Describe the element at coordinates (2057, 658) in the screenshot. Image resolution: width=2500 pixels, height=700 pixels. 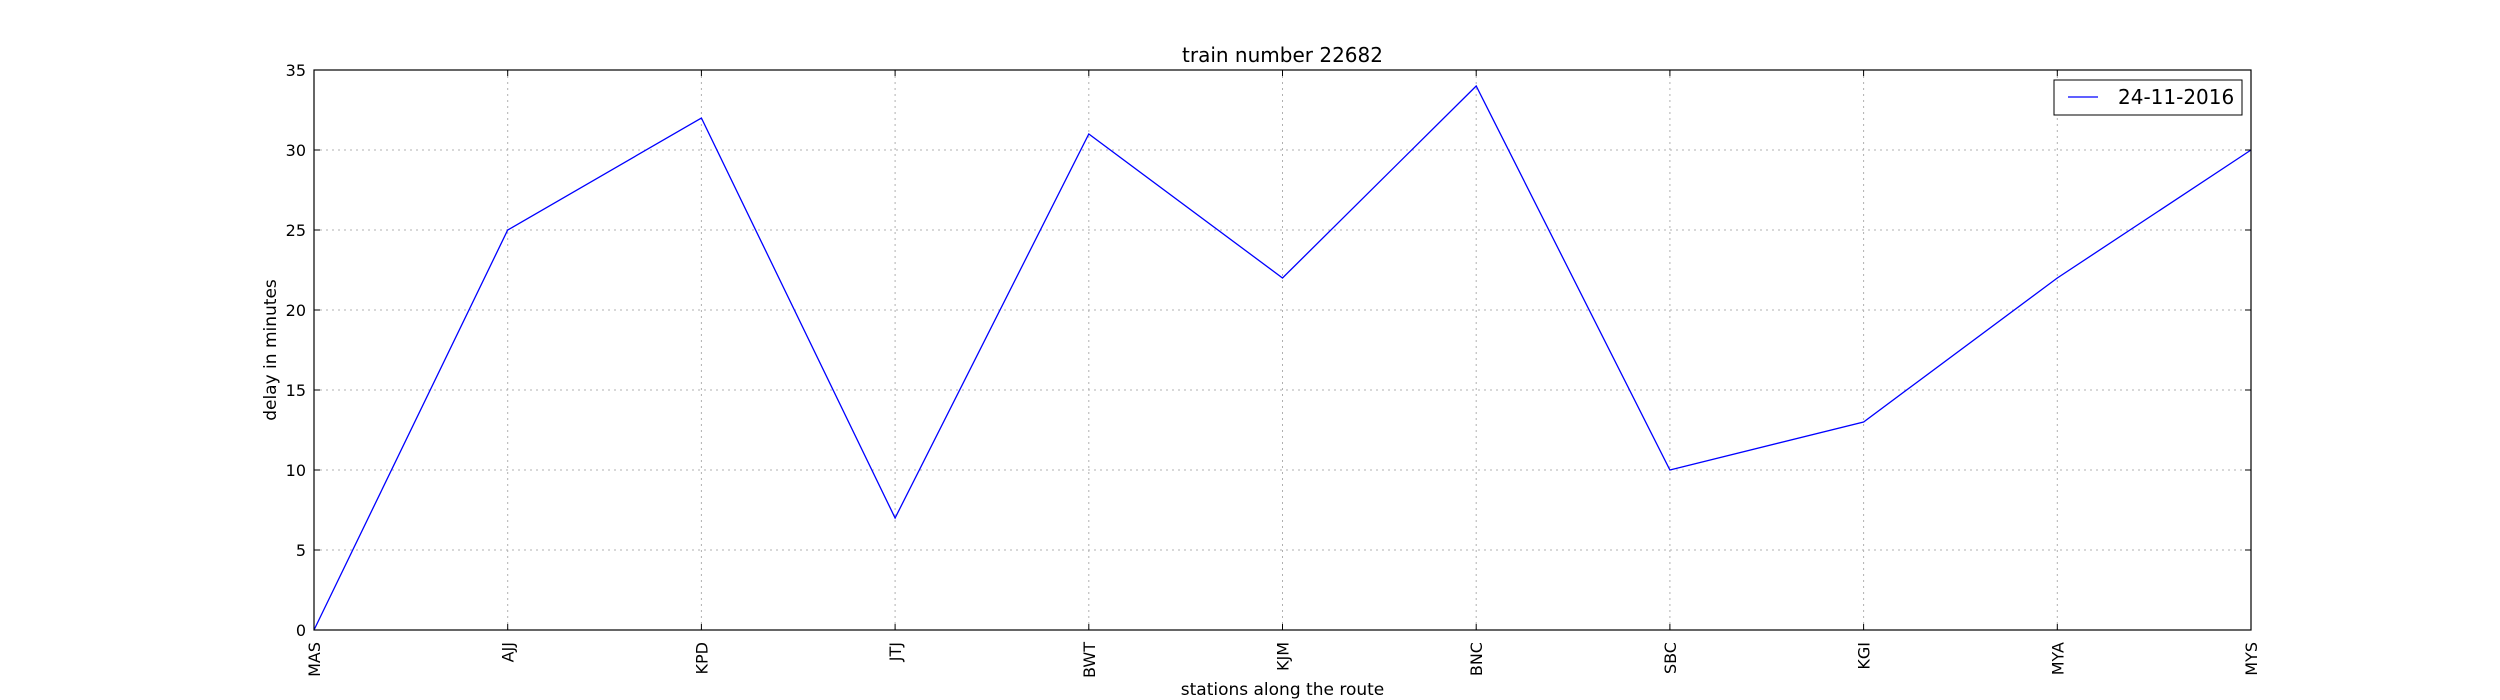
I see `x-tick-label: MYA` at that location.